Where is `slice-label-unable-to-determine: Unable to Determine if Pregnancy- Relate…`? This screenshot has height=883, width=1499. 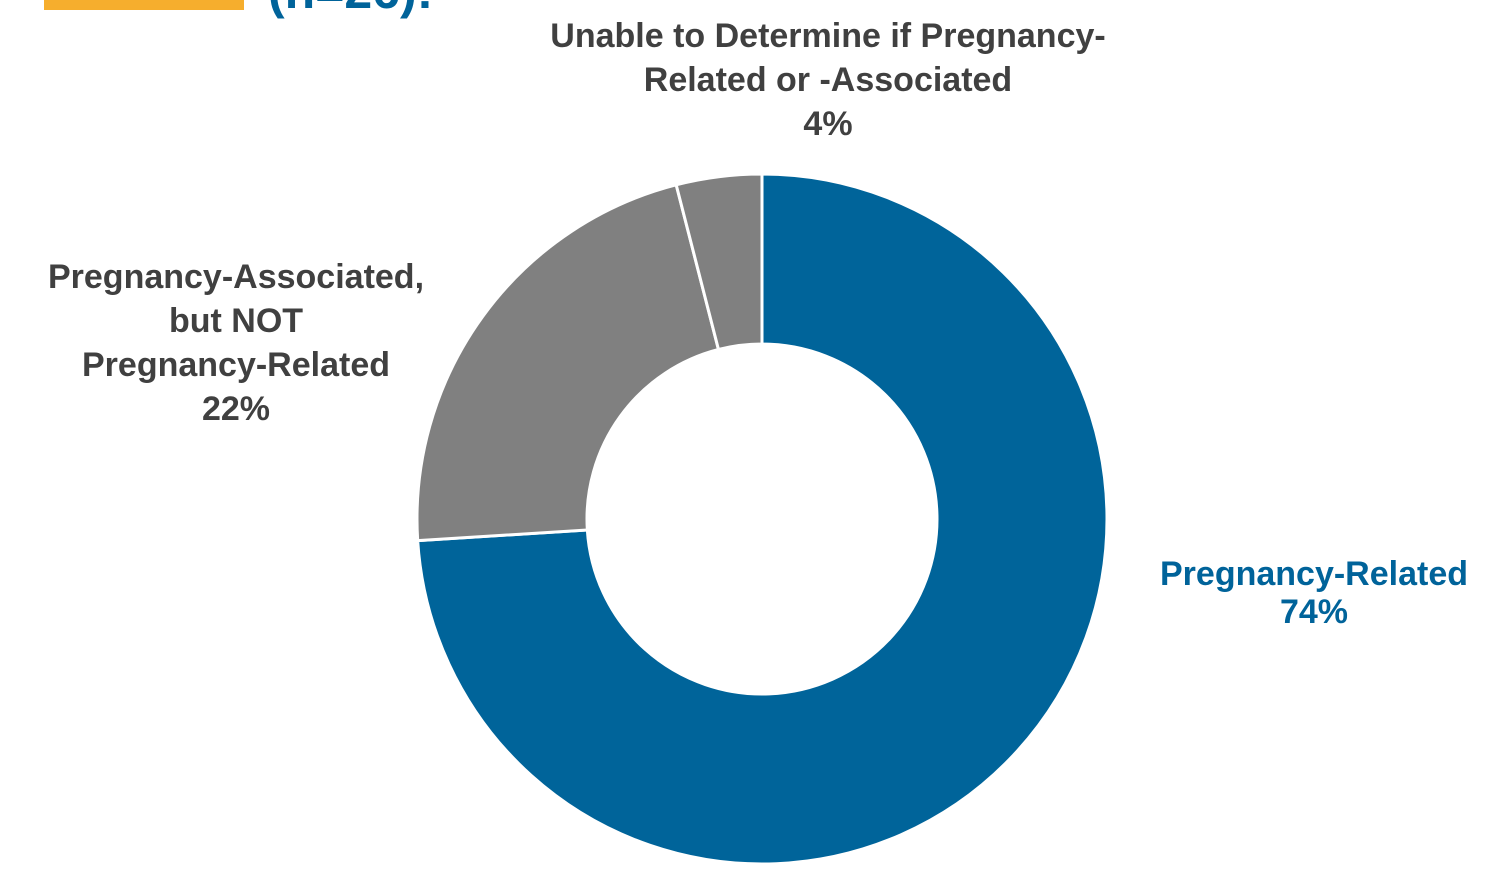 slice-label-unable-to-determine: Unable to Determine if Pregnancy- Relate… is located at coordinates (828, 80).